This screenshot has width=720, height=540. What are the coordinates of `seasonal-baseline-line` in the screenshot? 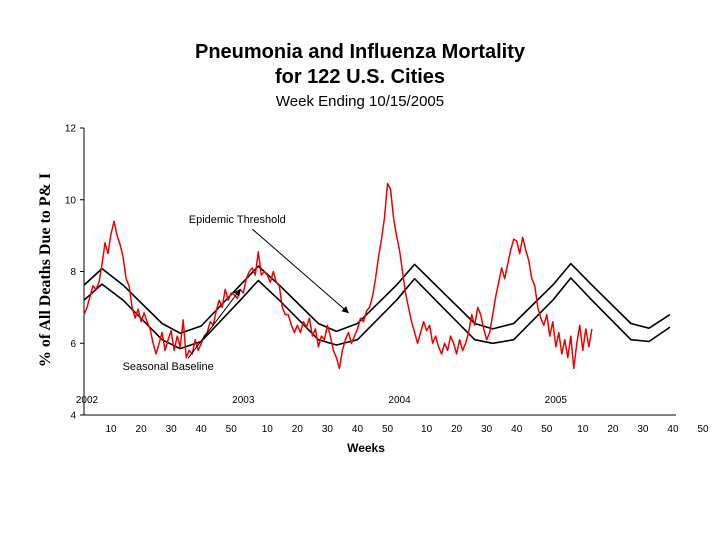 It's located at (377, 313).